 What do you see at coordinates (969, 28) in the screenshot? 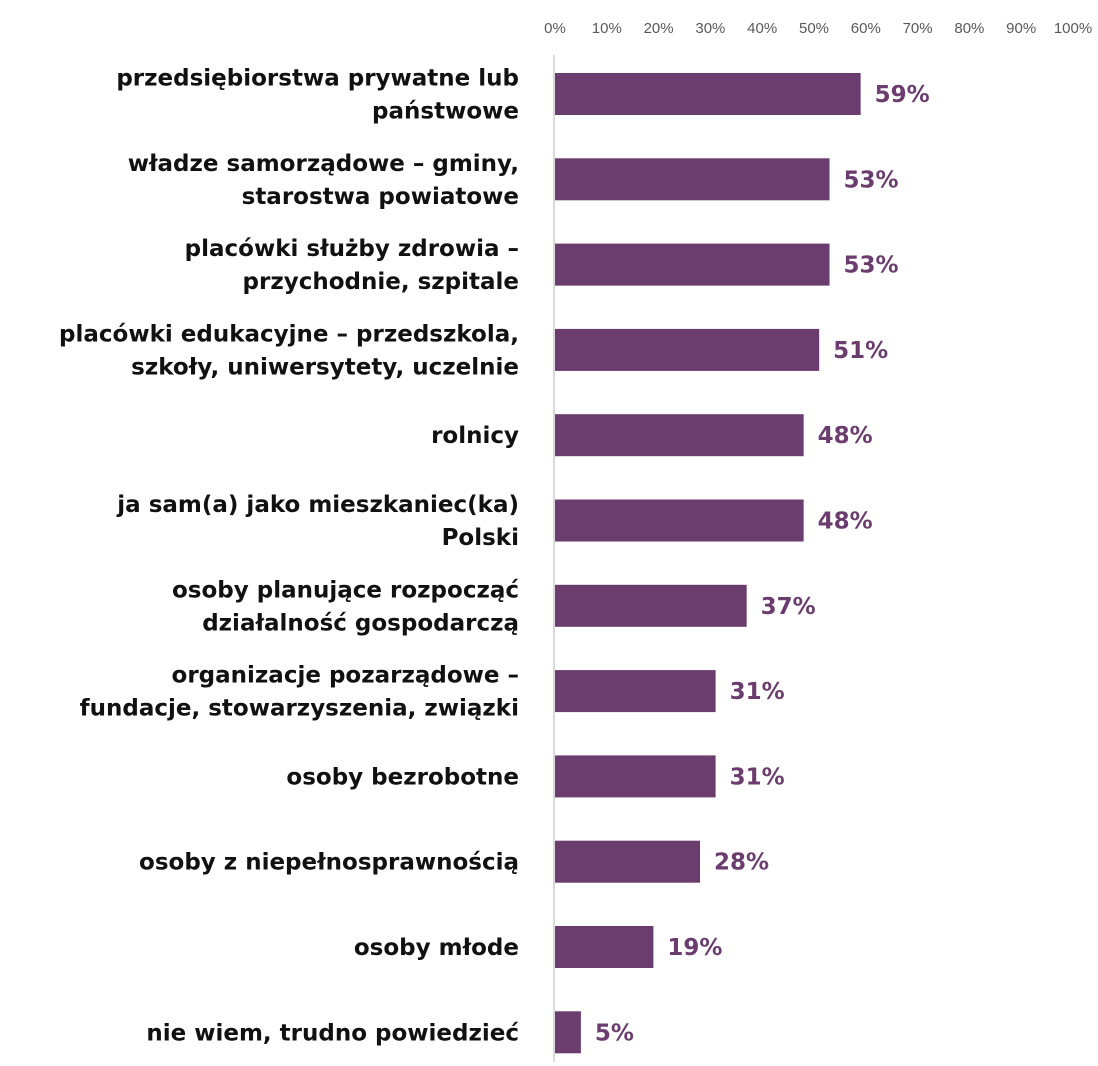
I see `x-tick-label: 80%` at bounding box center [969, 28].